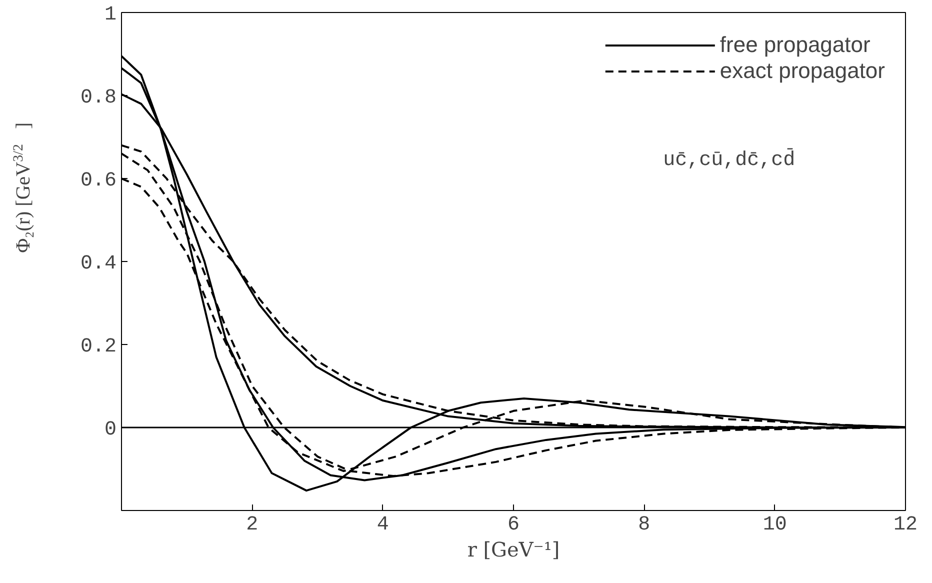 The height and width of the screenshot is (583, 932). I want to click on x-tick-label: 10, so click(774, 525).